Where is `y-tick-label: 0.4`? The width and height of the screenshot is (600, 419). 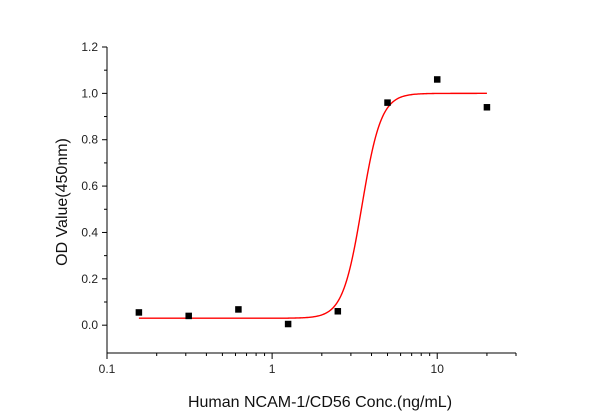
y-tick-label: 0.4 is located at coordinates (89, 232).